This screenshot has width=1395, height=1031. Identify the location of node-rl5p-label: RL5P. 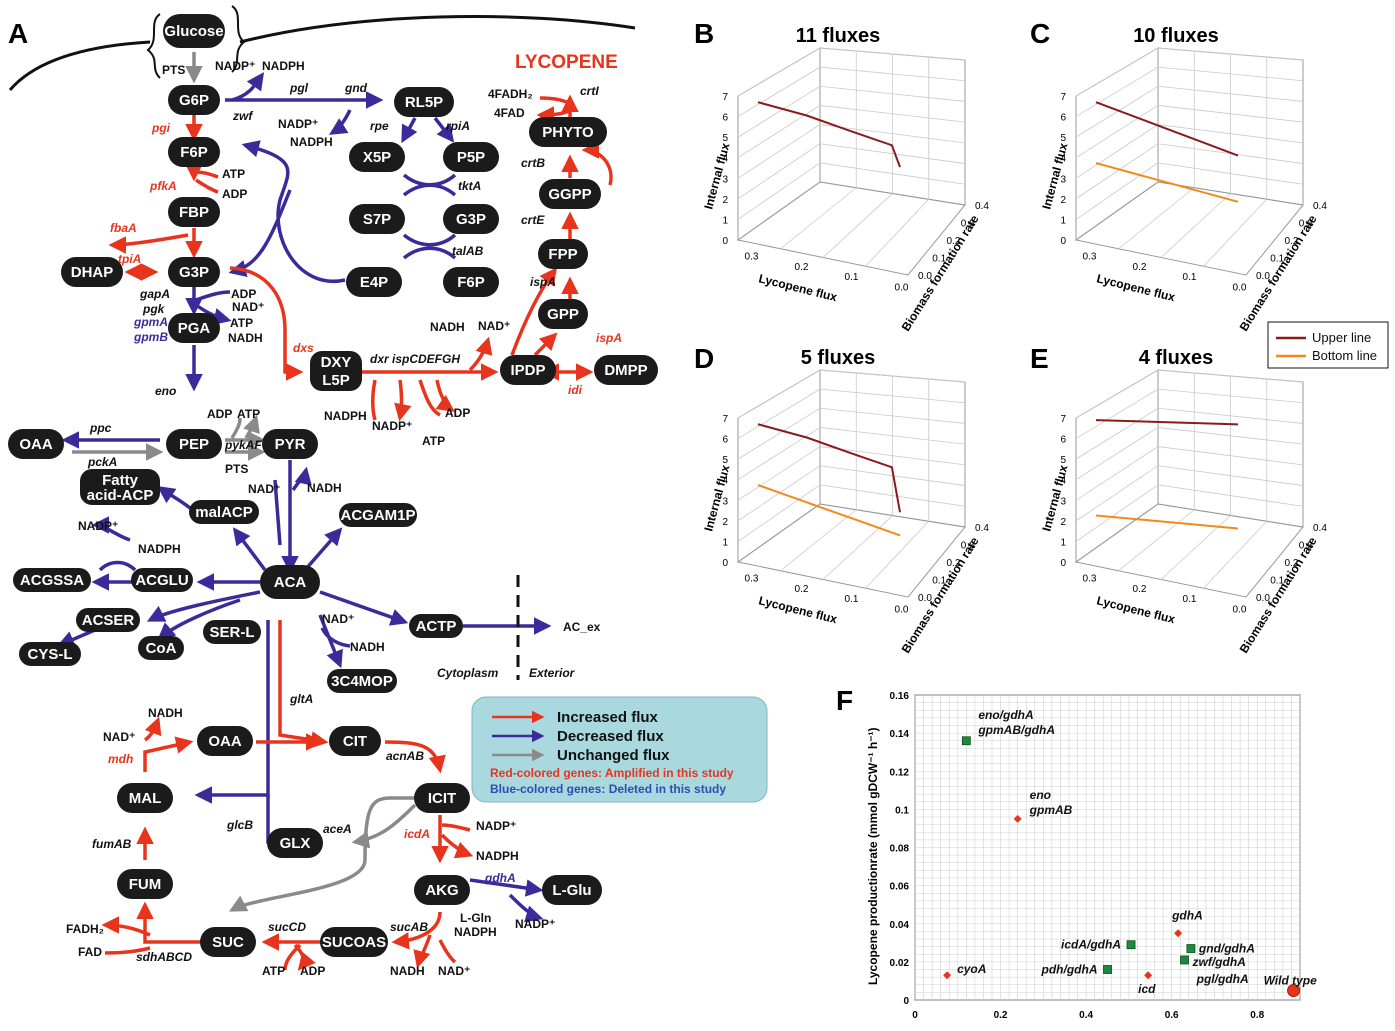
(424, 102).